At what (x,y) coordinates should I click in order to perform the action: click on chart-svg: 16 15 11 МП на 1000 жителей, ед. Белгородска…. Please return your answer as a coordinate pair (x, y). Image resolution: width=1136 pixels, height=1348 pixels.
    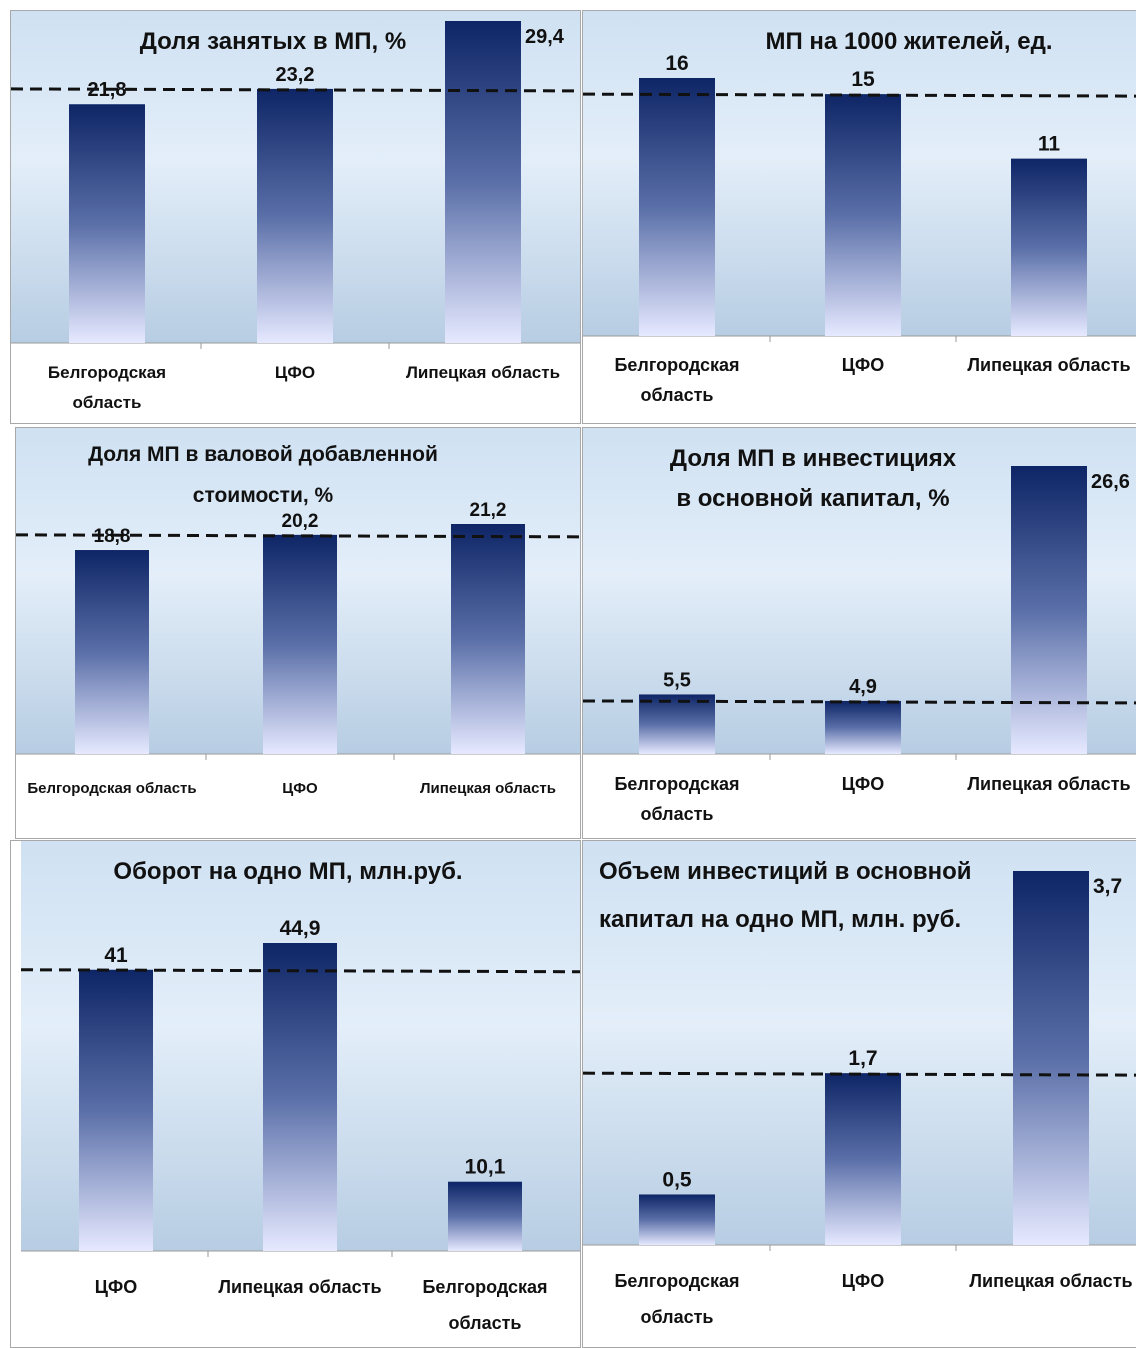
    Looking at the image, I should click on (859, 208).